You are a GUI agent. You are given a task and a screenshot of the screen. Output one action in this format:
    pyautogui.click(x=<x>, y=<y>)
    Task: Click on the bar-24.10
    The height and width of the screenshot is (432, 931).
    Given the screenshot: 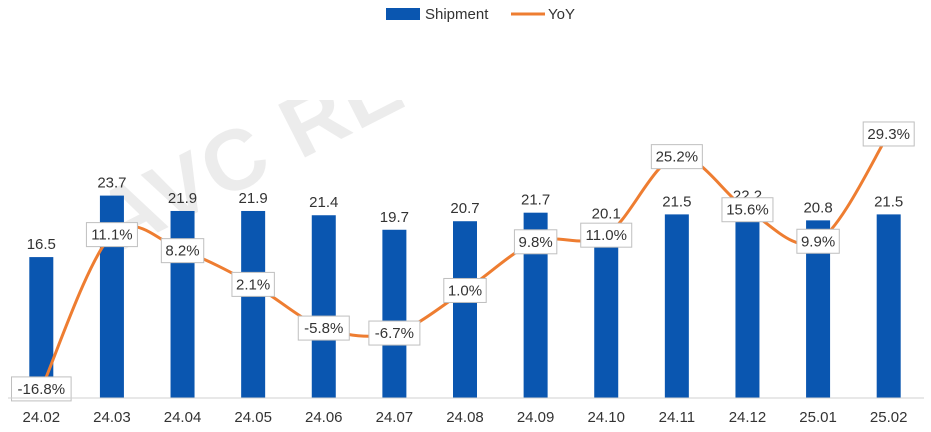 What is the action you would take?
    pyautogui.click(x=606, y=312)
    